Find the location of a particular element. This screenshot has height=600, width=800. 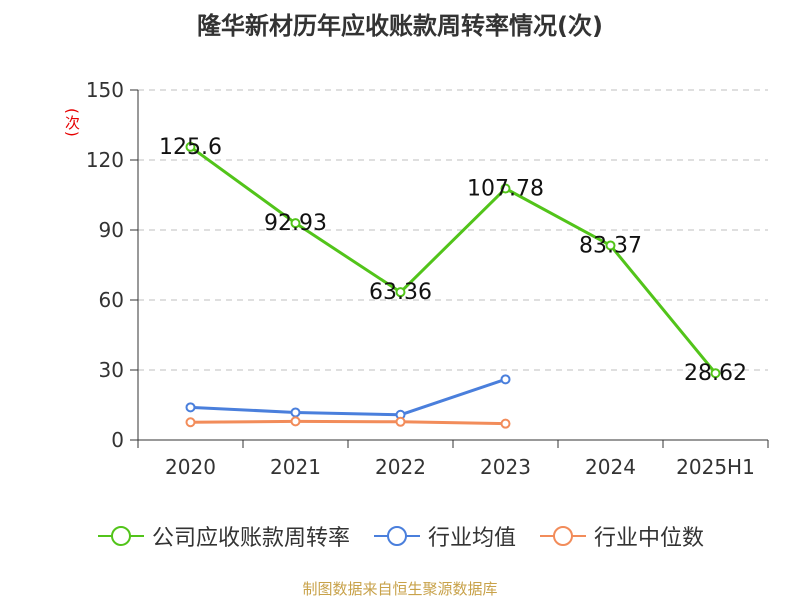

legend-swatch-industry-mean is located at coordinates (396, 536).